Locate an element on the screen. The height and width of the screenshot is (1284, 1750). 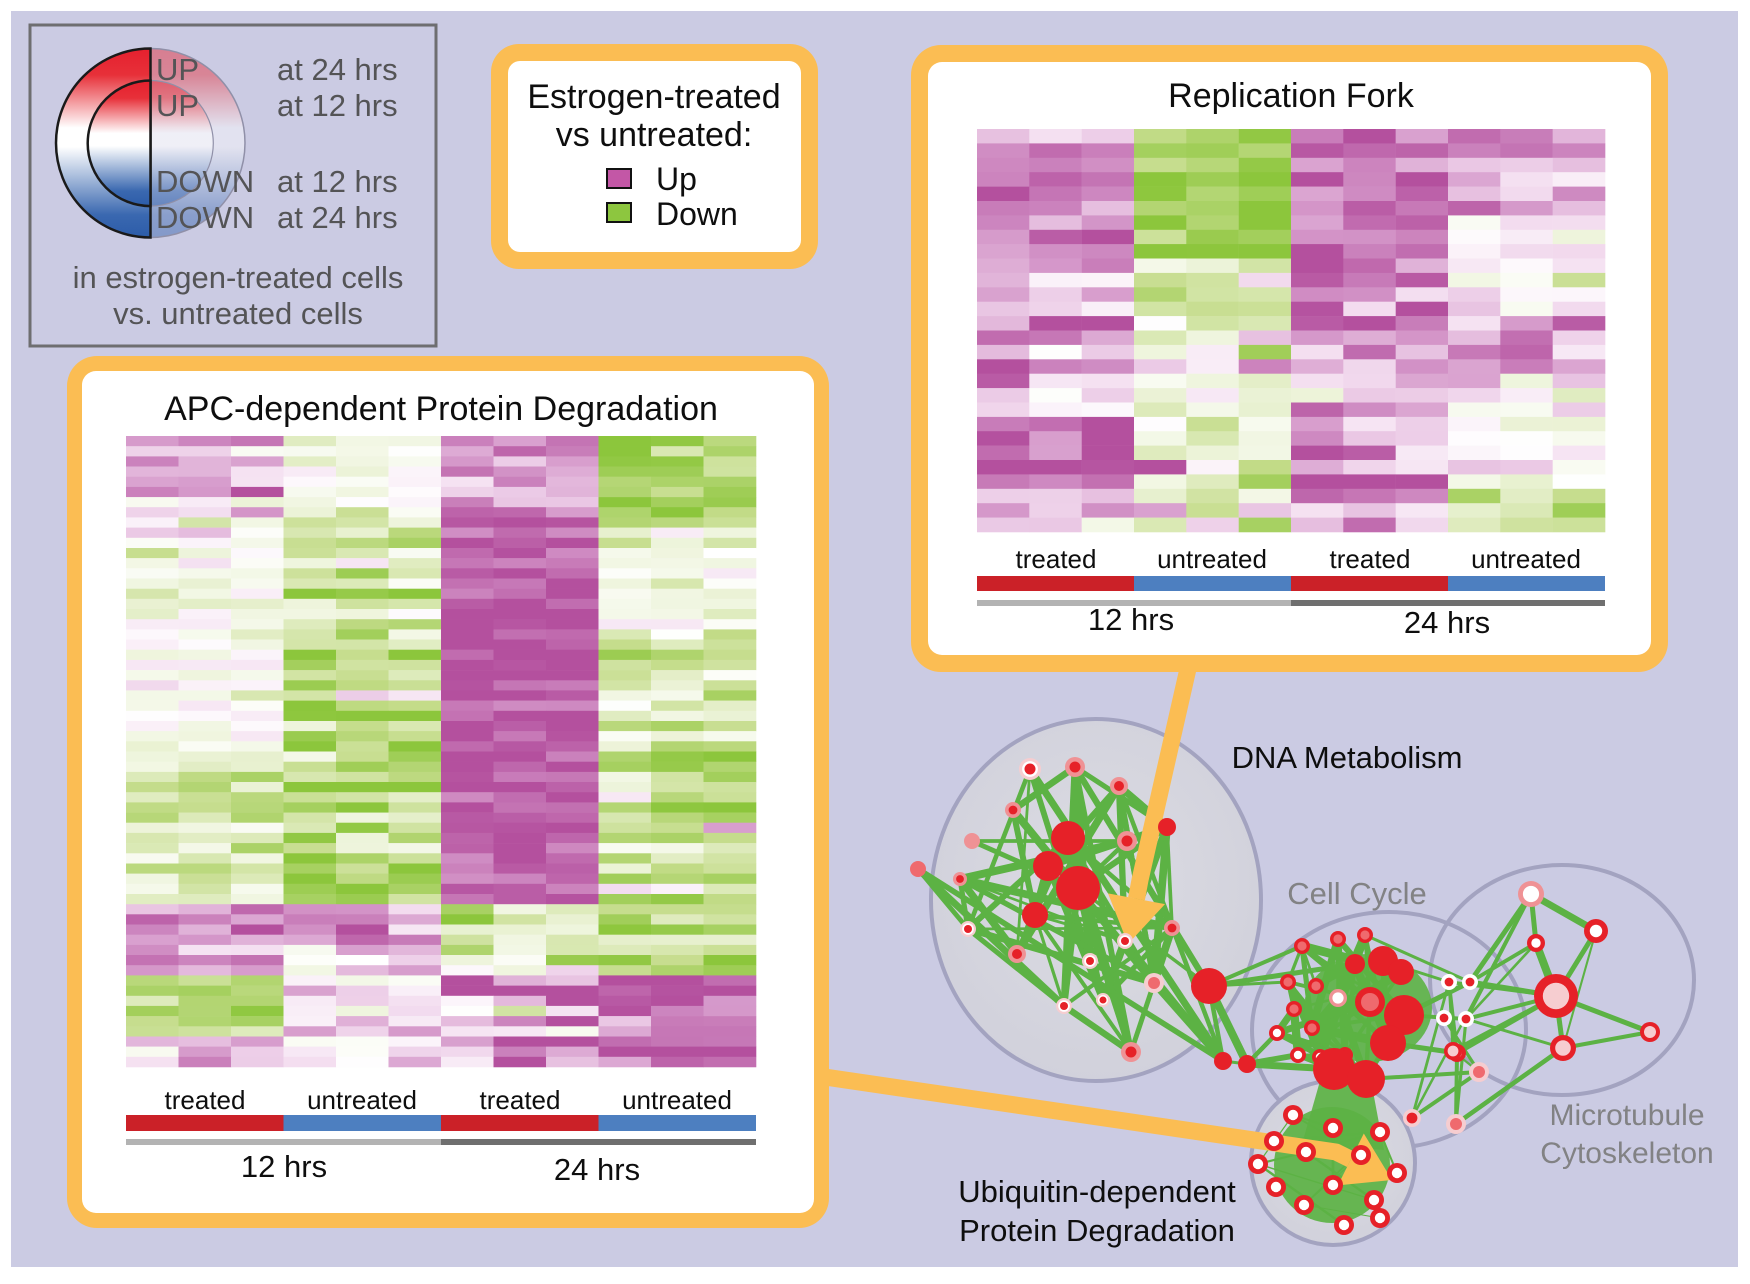
svg-text: vs. untreated cells is located at coordinates (238, 313).